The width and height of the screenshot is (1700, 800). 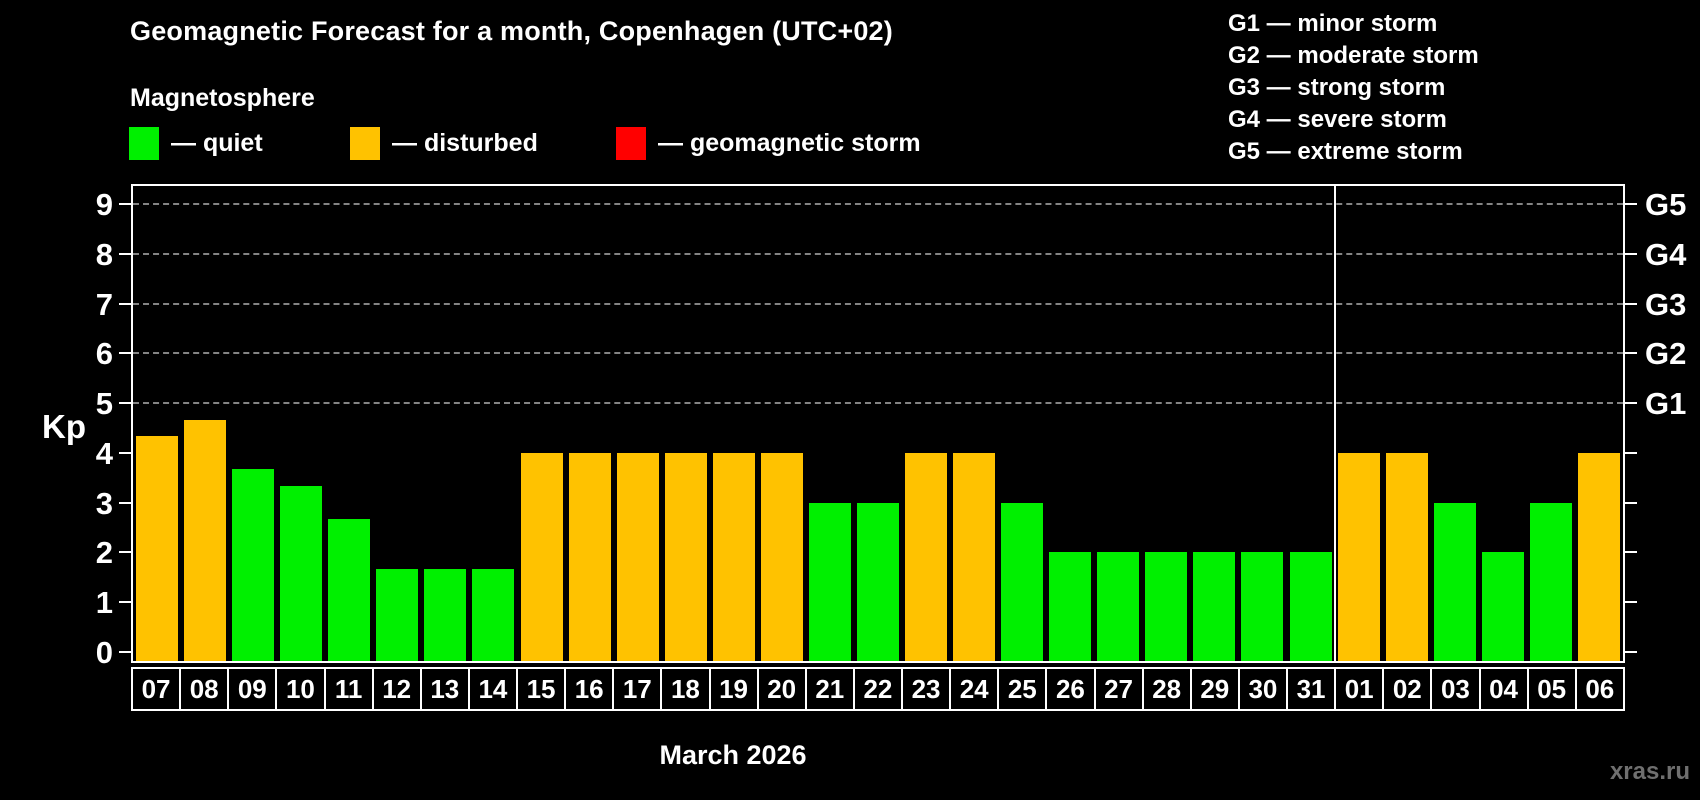 I want to click on gridline-kp9, so click(x=878, y=203).